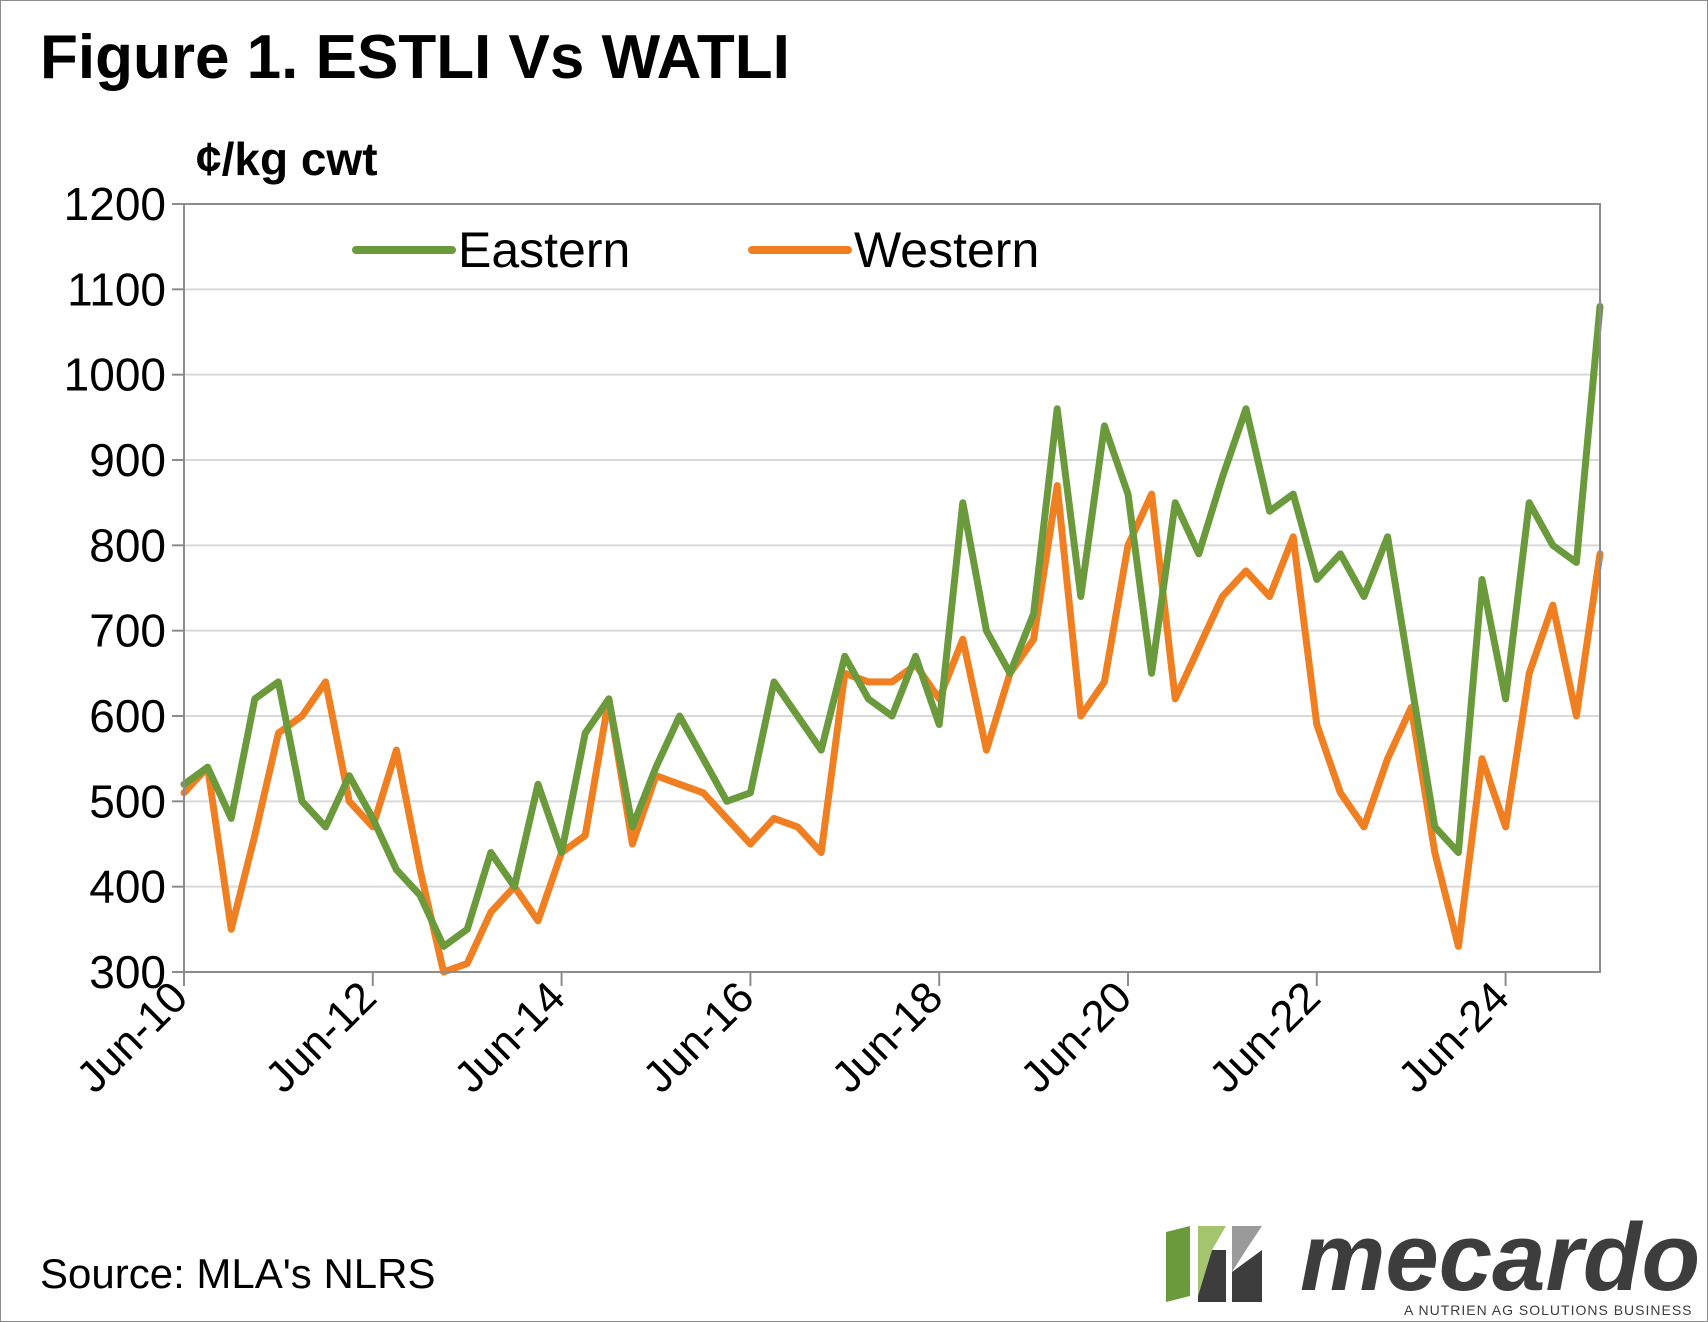  Describe the element at coordinates (887, 1037) in the screenshot. I see `x-tick-label: Jun-18` at that location.